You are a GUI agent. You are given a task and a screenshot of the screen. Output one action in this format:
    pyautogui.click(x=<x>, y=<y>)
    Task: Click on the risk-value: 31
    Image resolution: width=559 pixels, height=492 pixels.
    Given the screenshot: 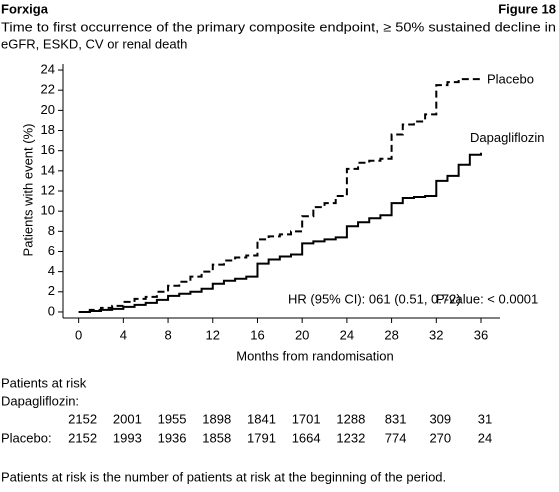 What is the action you would take?
    pyautogui.click(x=485, y=418)
    